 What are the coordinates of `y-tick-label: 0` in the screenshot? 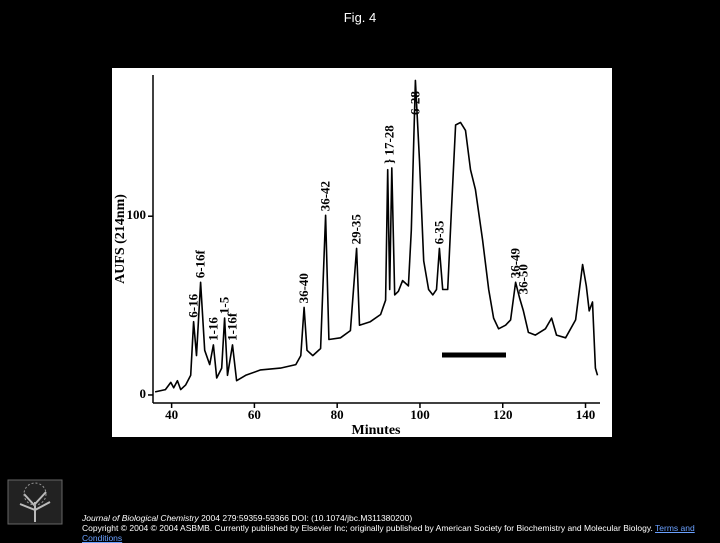 It's located at (143, 393).